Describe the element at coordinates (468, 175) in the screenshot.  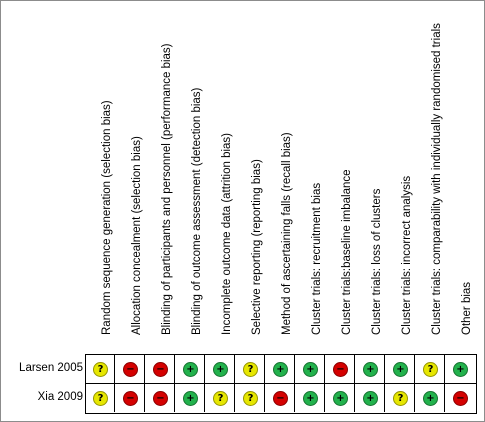
I see `domain-header: Other bias` at that location.